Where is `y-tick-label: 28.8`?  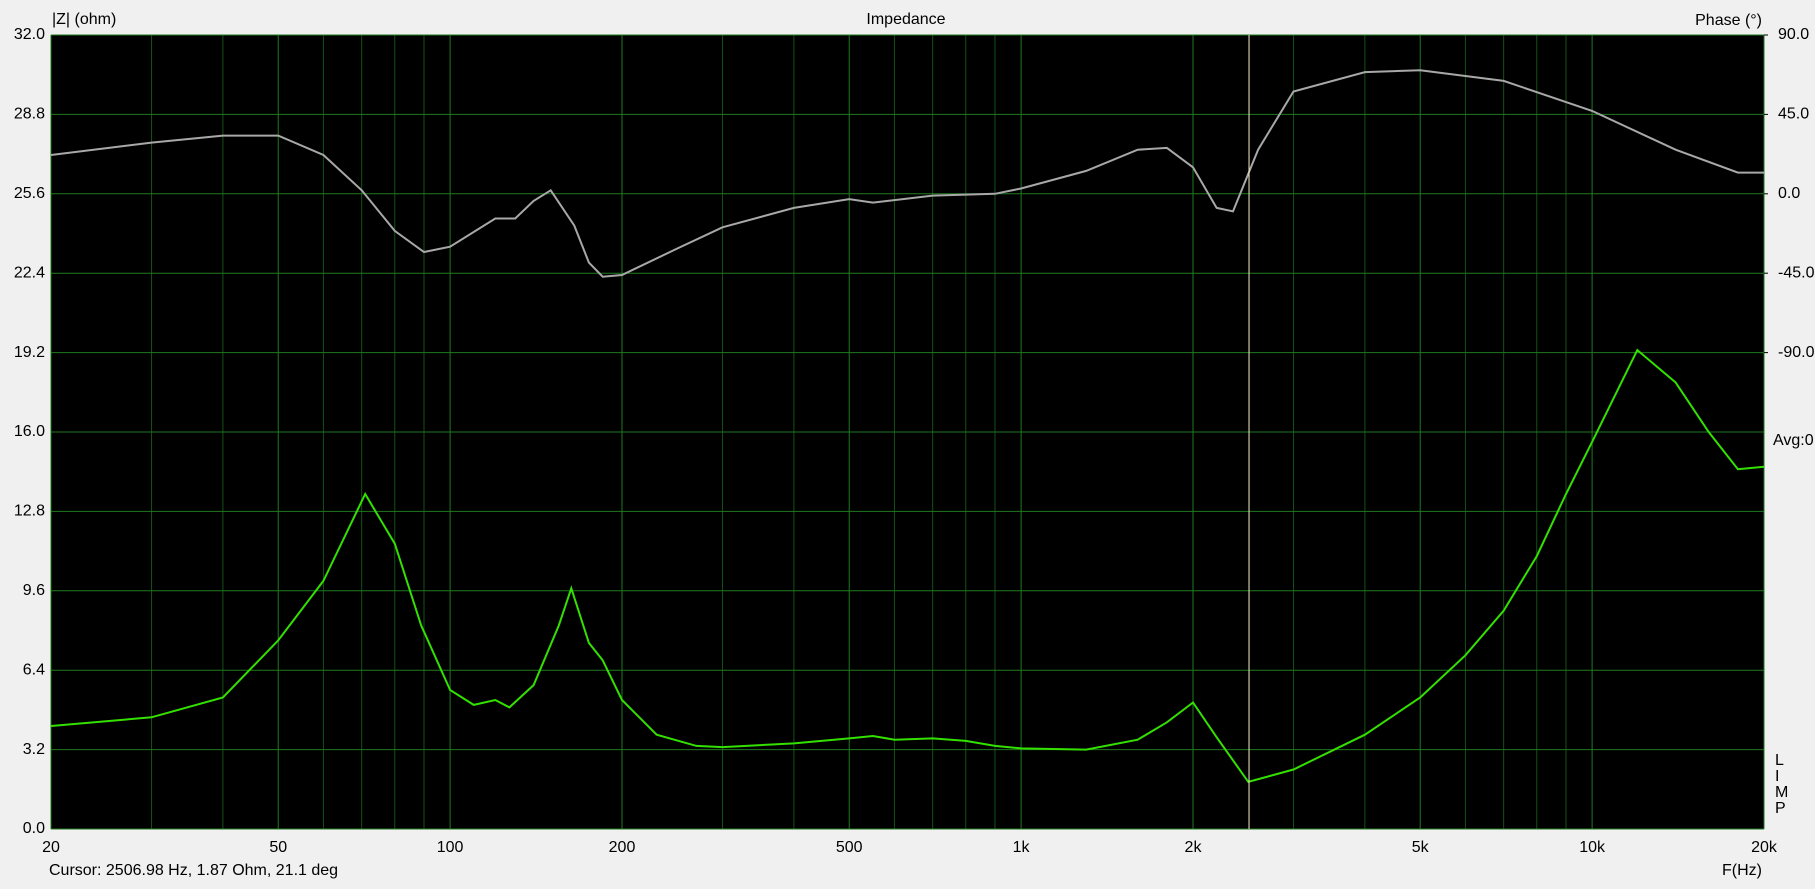
y-tick-label: 28.8 is located at coordinates (29, 114).